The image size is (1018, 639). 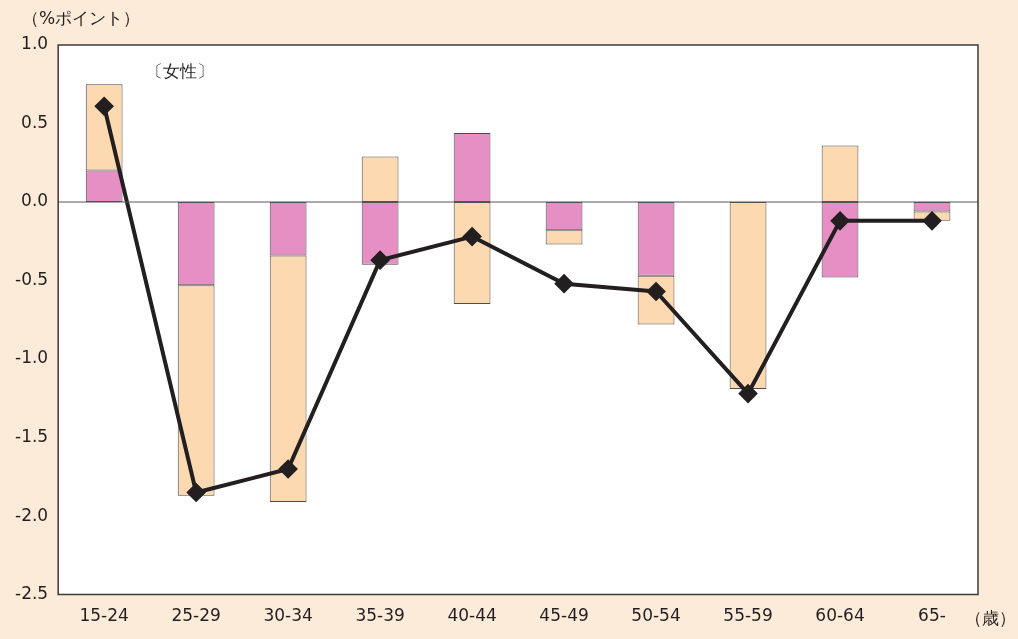 What do you see at coordinates (990, 618) in the screenshot?
I see `x-axis-title: （歳）` at bounding box center [990, 618].